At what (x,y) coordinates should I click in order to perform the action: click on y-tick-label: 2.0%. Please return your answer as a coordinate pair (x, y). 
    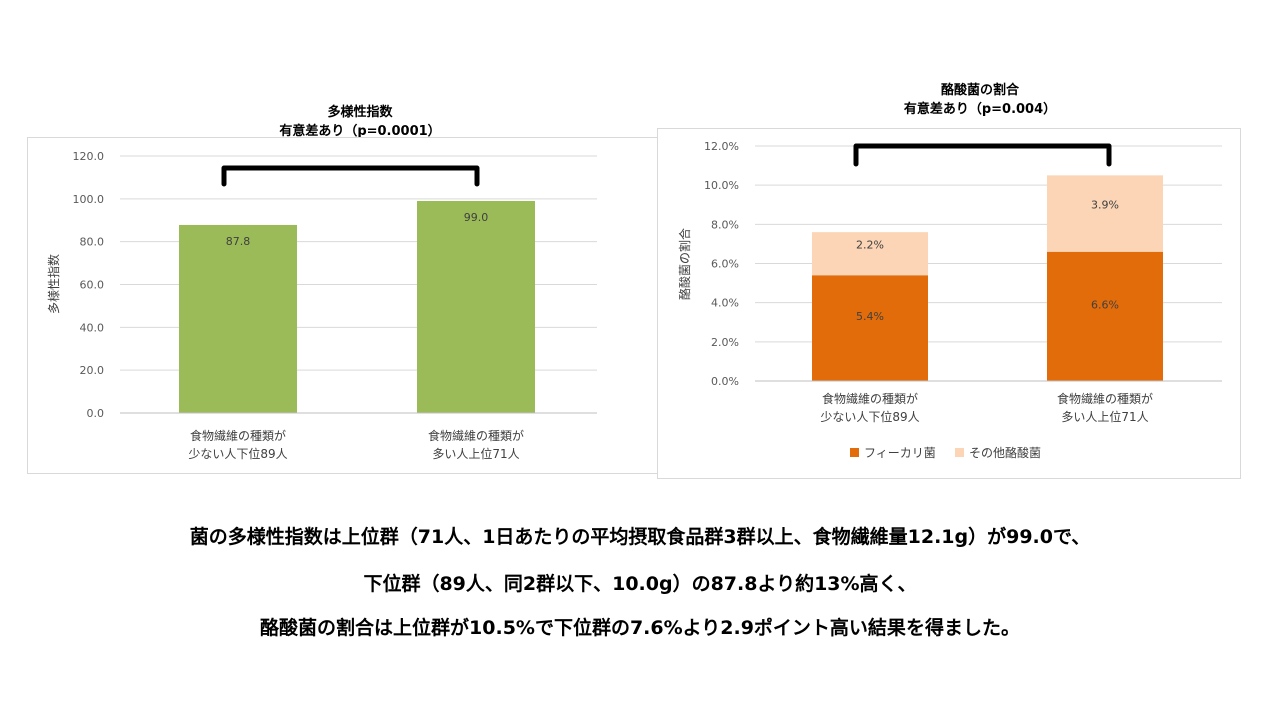
    Looking at the image, I should click on (725, 342).